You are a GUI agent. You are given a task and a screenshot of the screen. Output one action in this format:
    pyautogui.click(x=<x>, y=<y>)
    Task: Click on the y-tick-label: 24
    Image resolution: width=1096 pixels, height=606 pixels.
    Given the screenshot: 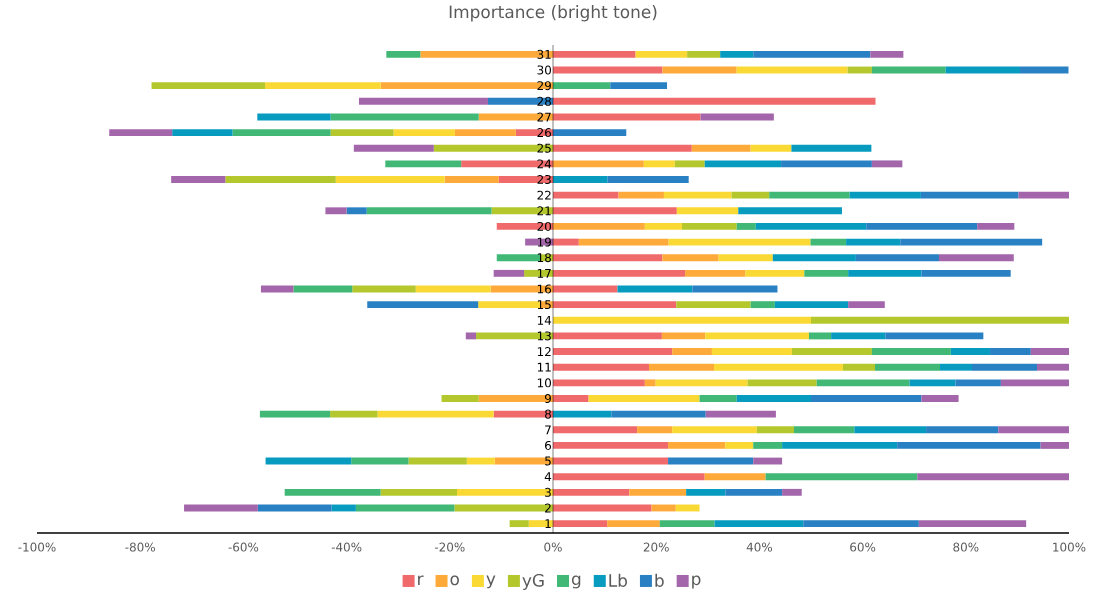 What is the action you would take?
    pyautogui.click(x=544, y=164)
    